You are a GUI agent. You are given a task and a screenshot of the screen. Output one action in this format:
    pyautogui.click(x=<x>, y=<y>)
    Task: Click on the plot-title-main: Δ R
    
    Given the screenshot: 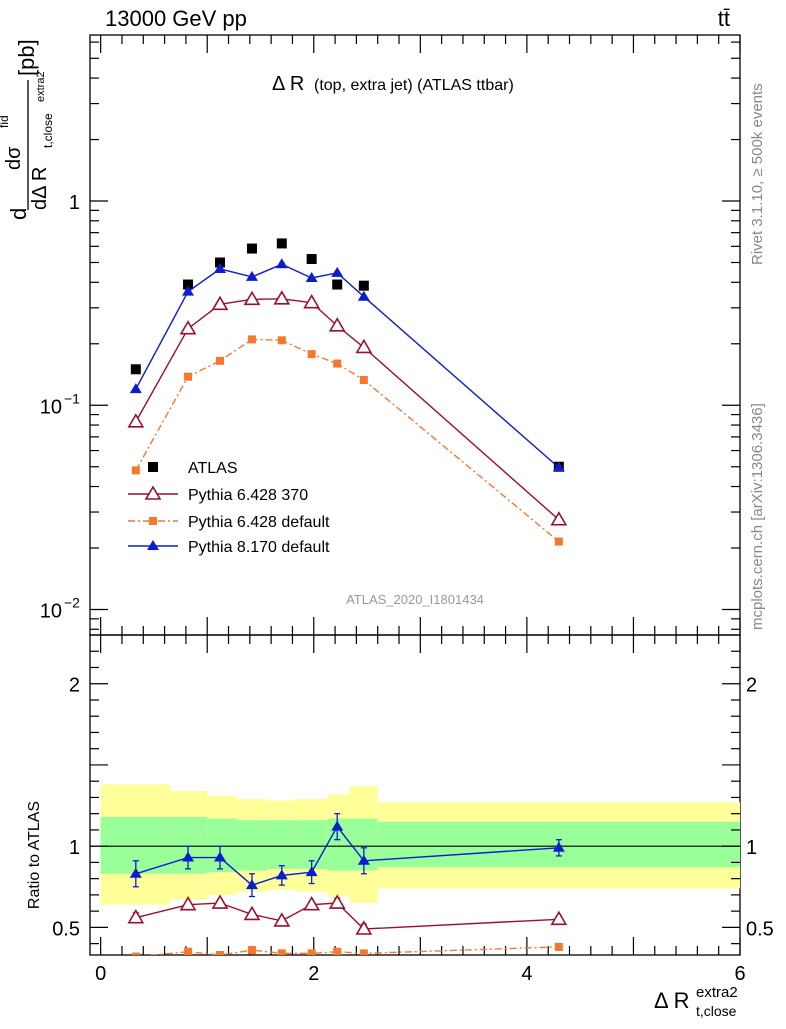 What is the action you would take?
    pyautogui.click(x=288, y=84)
    